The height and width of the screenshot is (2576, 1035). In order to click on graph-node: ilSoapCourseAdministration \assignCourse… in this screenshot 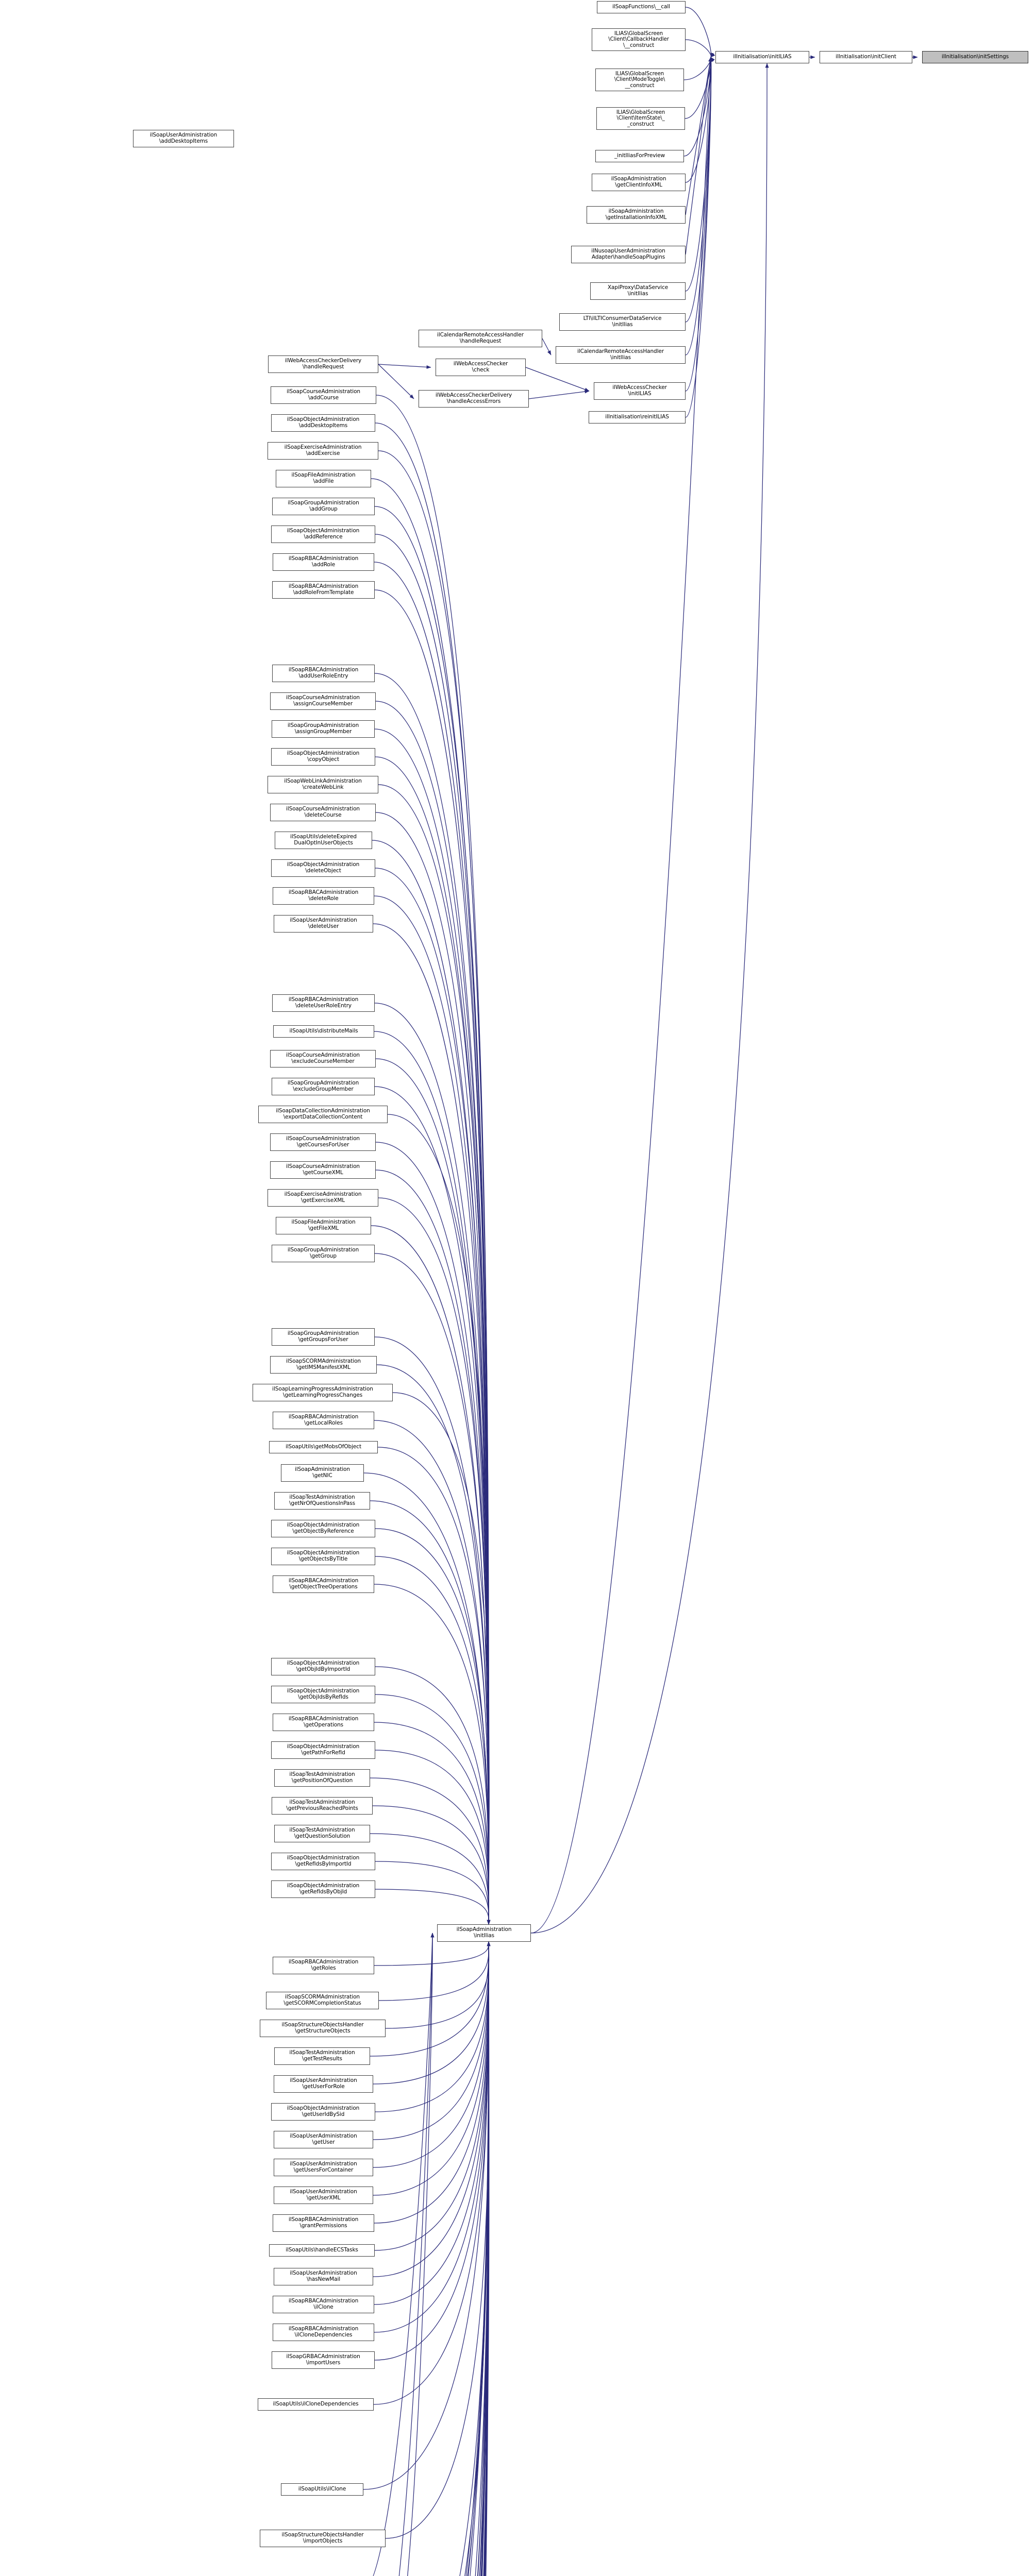, I will do `click(323, 701)`.